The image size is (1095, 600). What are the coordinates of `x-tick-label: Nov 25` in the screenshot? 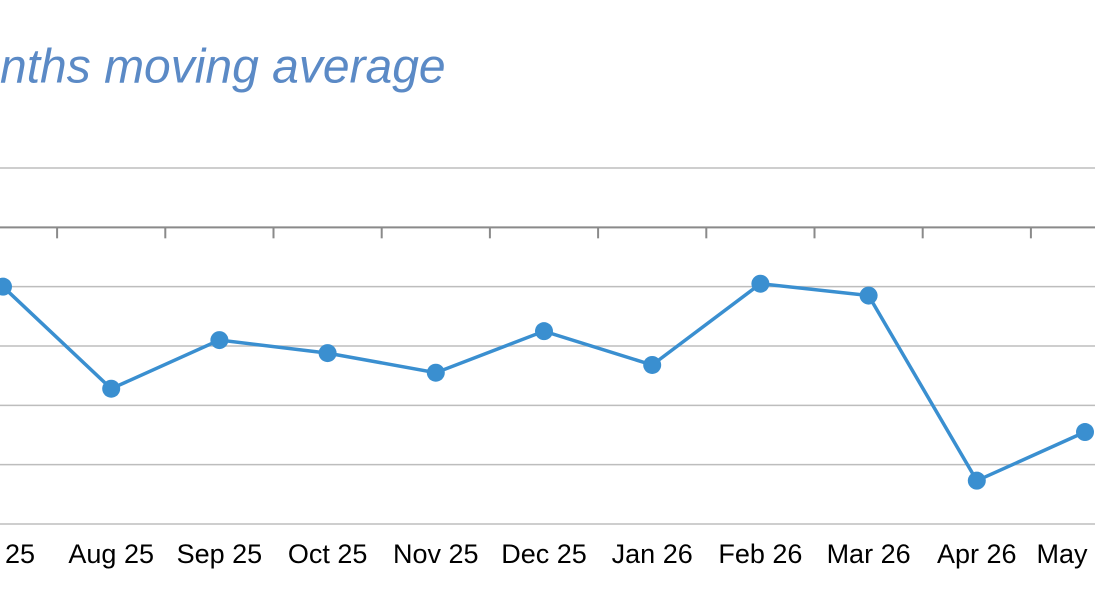 It's located at (436, 554).